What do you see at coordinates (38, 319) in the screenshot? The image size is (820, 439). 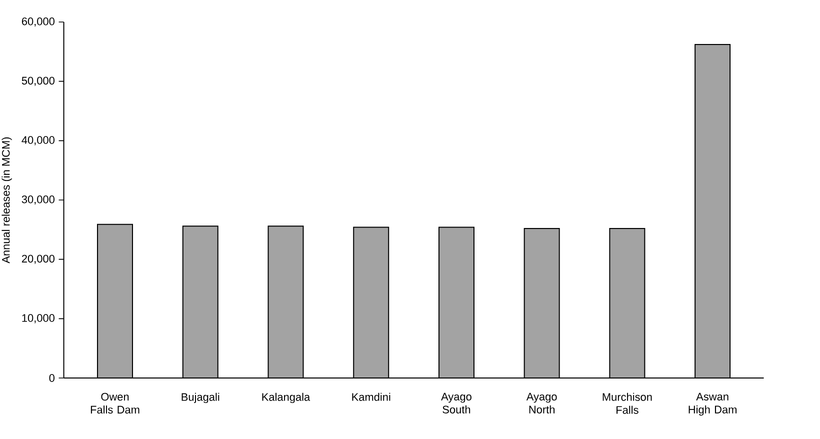 I see `y-tick-label: 10,000` at bounding box center [38, 319].